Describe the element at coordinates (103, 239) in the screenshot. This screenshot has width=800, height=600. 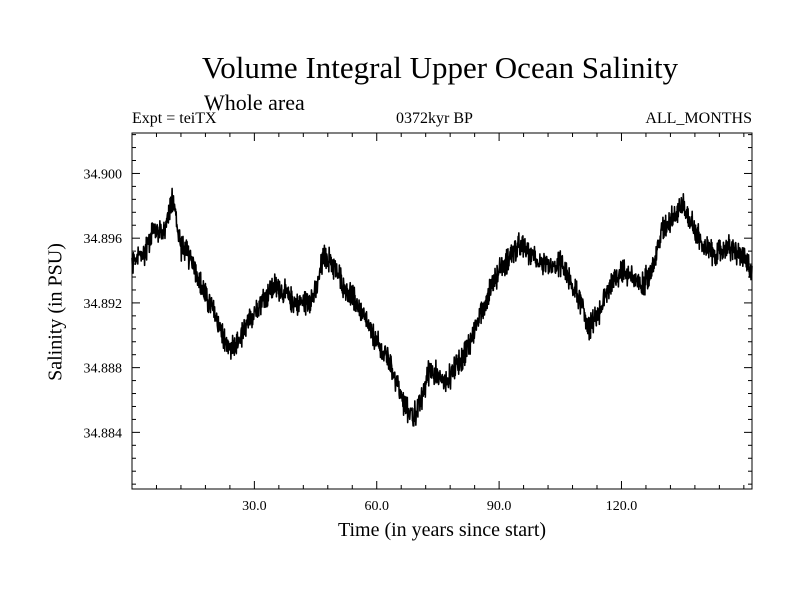
I see `y-tick-label: 34.896` at that location.